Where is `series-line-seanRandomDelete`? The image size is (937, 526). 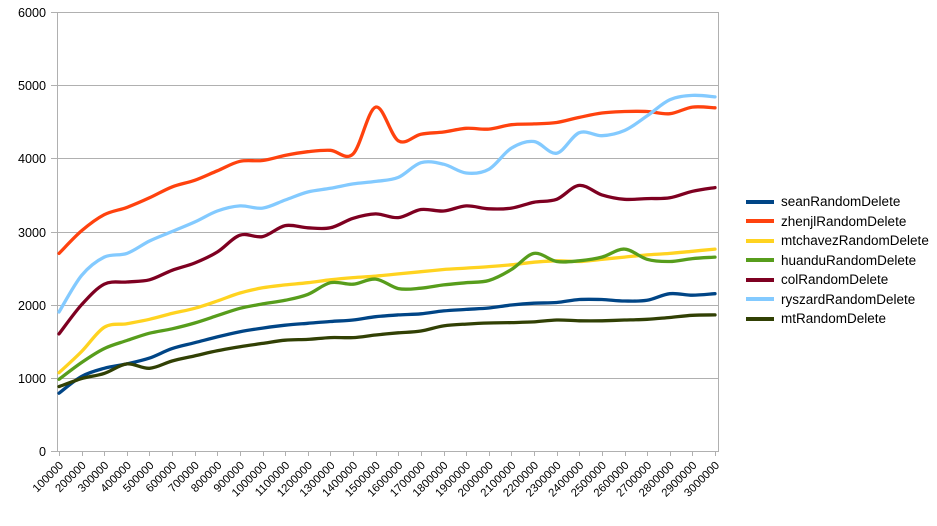 series-line-seanRandomDelete is located at coordinates (387, 343).